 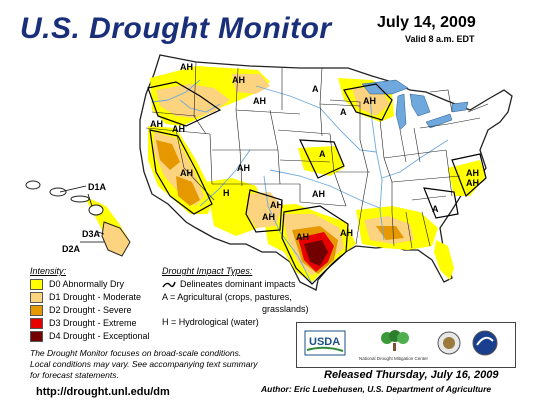 I want to click on legend-item-d1: D1 Drought - Moderate, so click(x=85, y=297).